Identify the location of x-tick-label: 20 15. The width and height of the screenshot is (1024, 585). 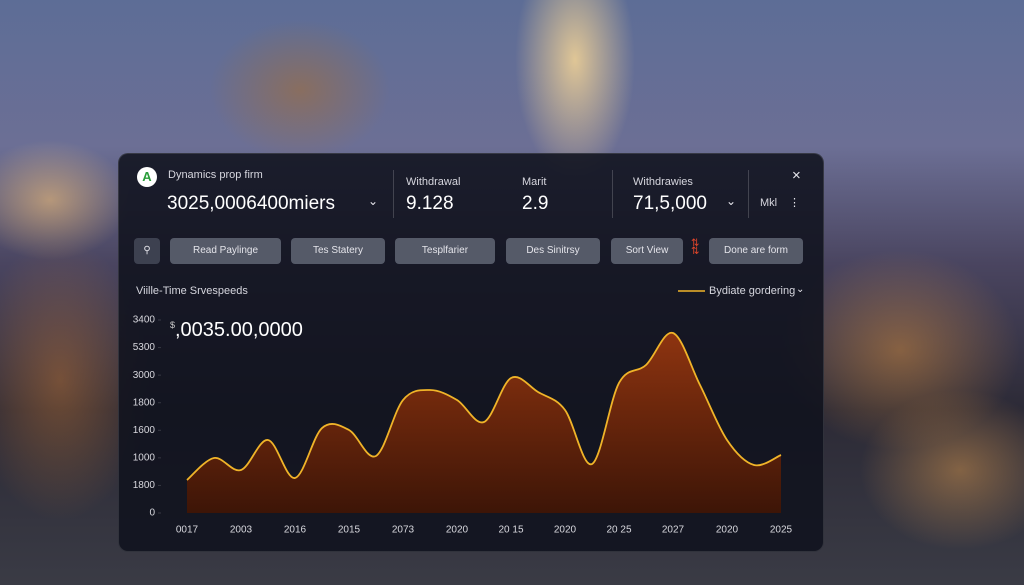
(510, 530).